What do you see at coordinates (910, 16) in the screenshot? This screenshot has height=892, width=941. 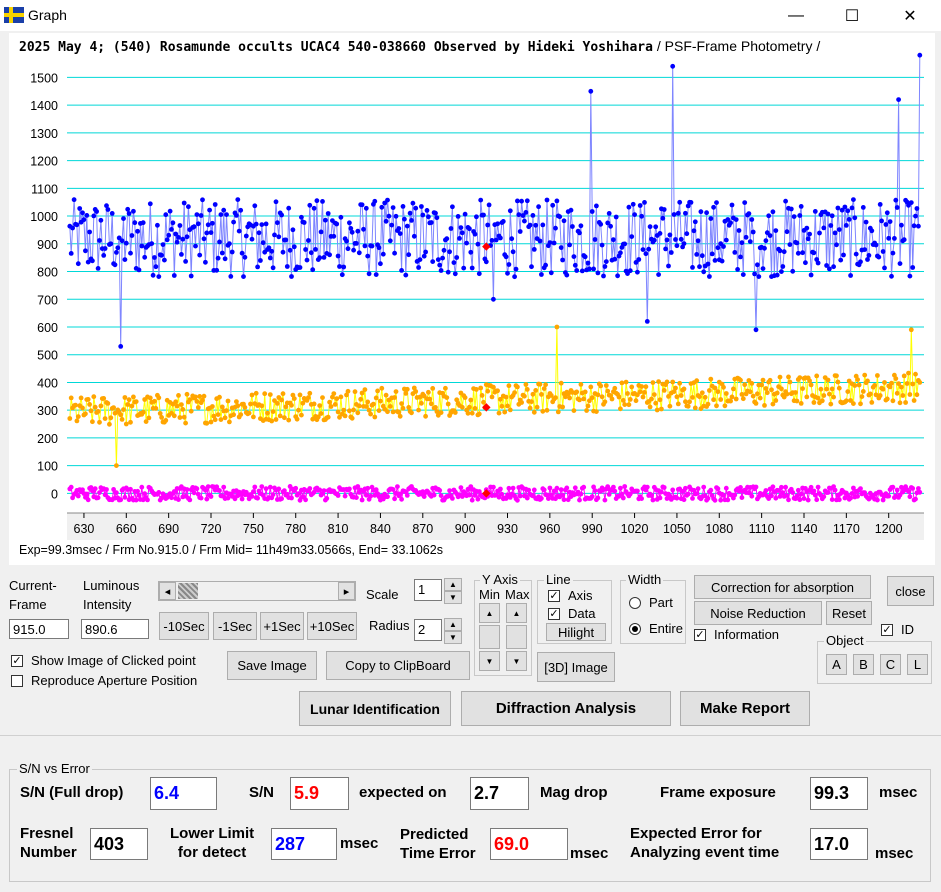 I see `close-window-button: ✕` at bounding box center [910, 16].